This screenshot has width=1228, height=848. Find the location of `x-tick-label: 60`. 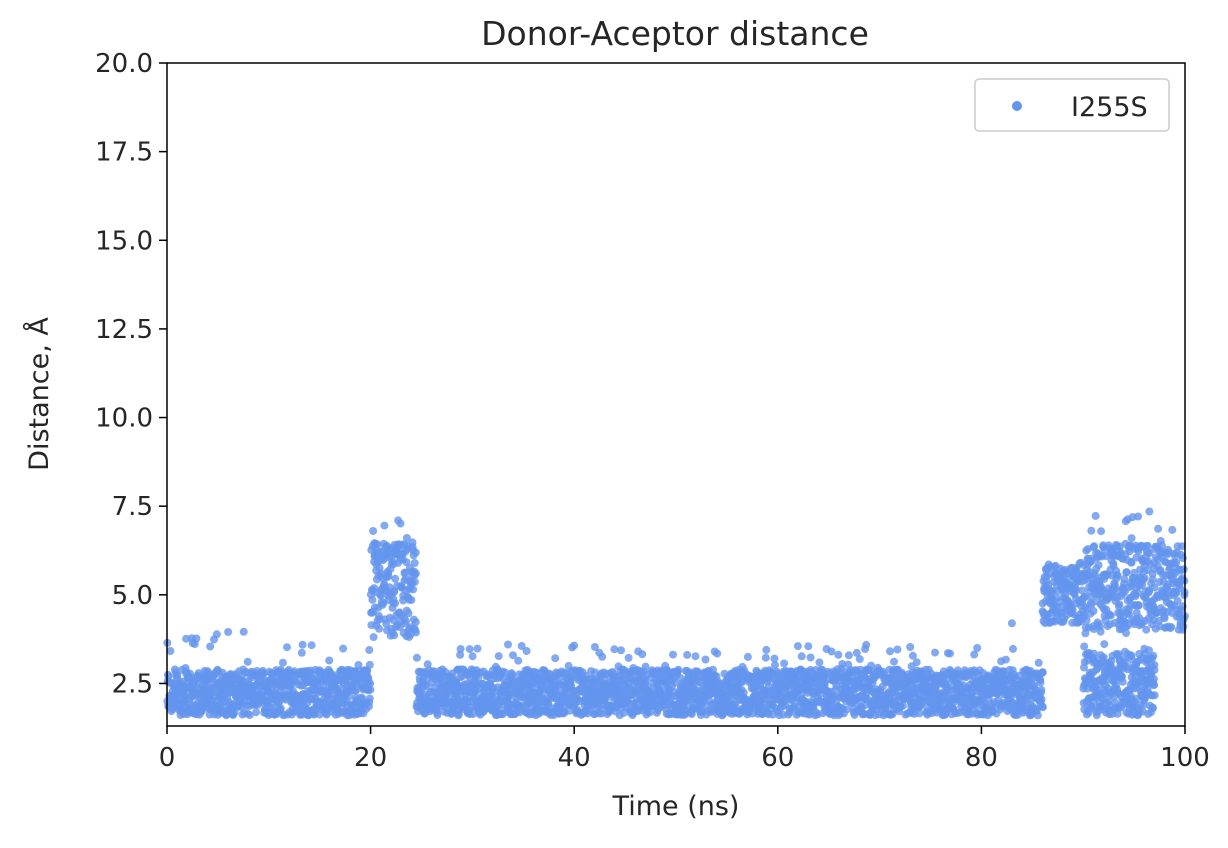

x-tick-label: 60 is located at coordinates (777, 758).